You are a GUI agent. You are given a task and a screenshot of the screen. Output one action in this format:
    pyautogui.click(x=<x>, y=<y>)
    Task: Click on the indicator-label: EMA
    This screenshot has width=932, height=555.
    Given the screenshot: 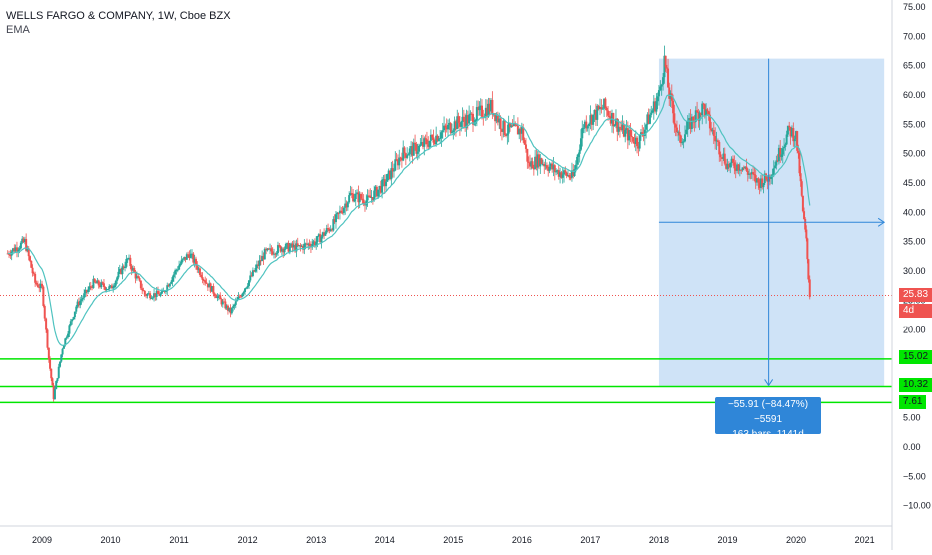 What is the action you would take?
    pyautogui.click(x=18, y=30)
    